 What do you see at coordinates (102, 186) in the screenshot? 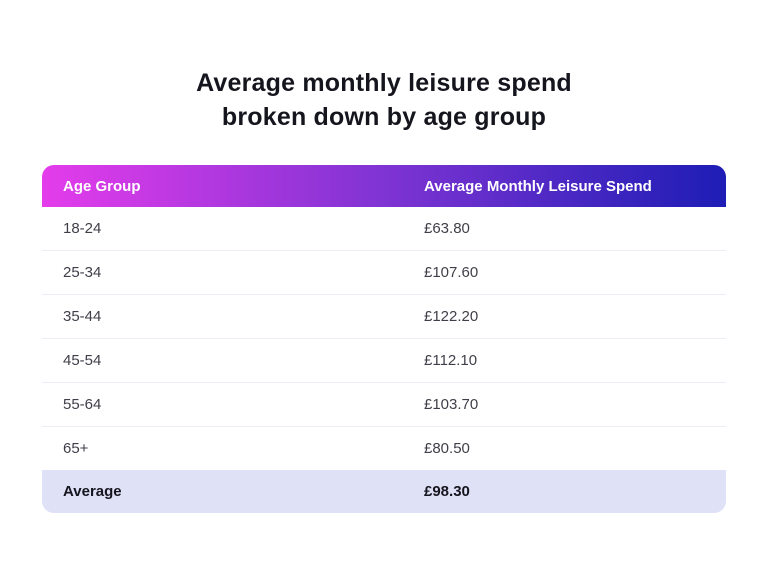
I see `header-age-group: Age Group` at bounding box center [102, 186].